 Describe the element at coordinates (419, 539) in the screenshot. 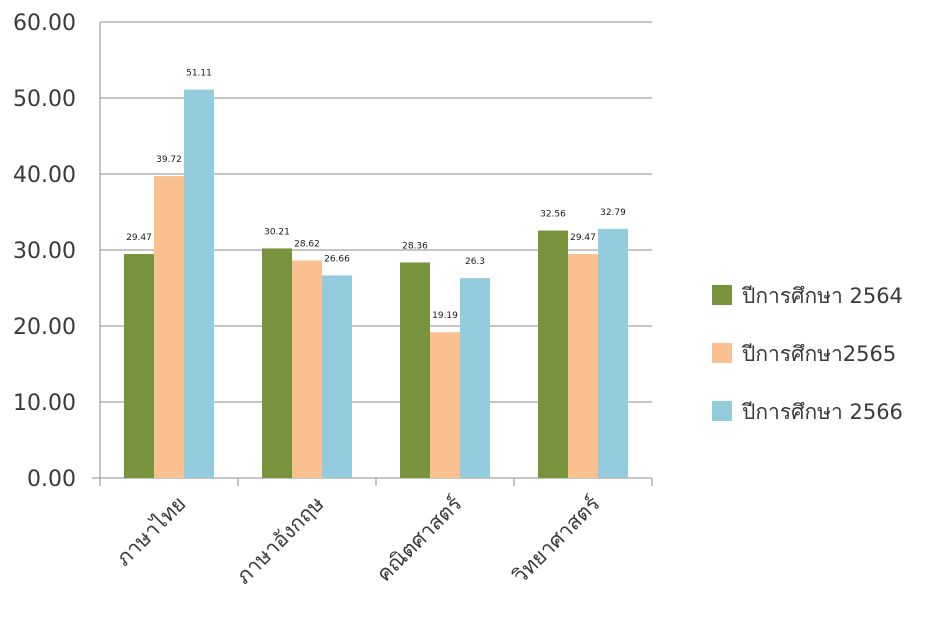

I see `x-tick-label: คณิตศาสตร์` at that location.